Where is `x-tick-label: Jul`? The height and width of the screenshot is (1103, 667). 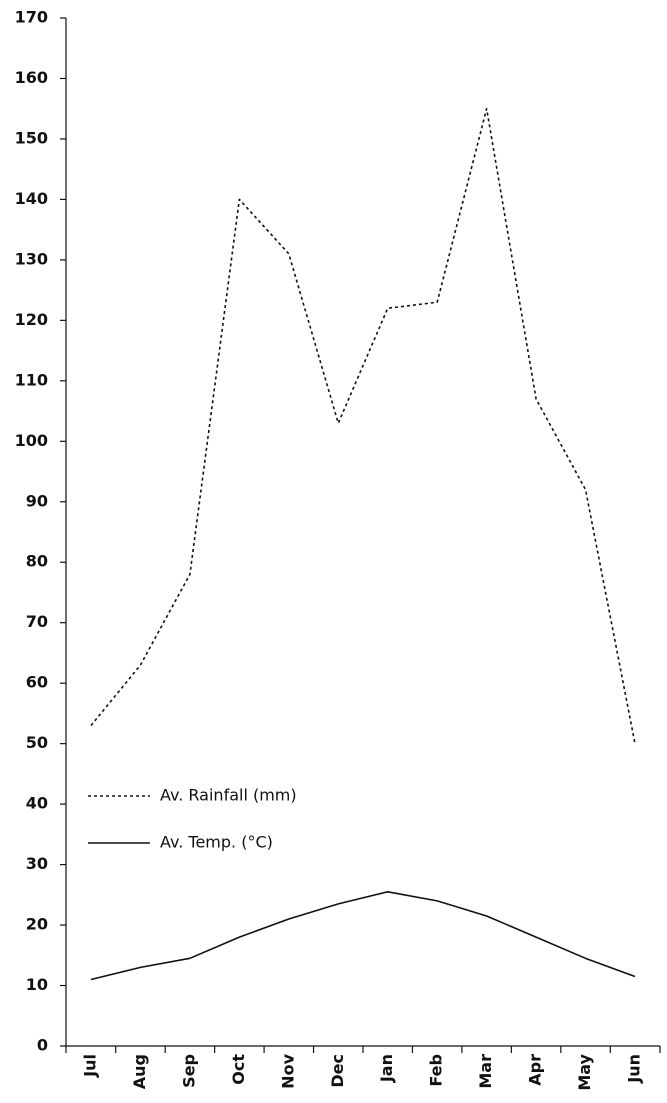
x-tick-label: Jul is located at coordinates (90, 1066).